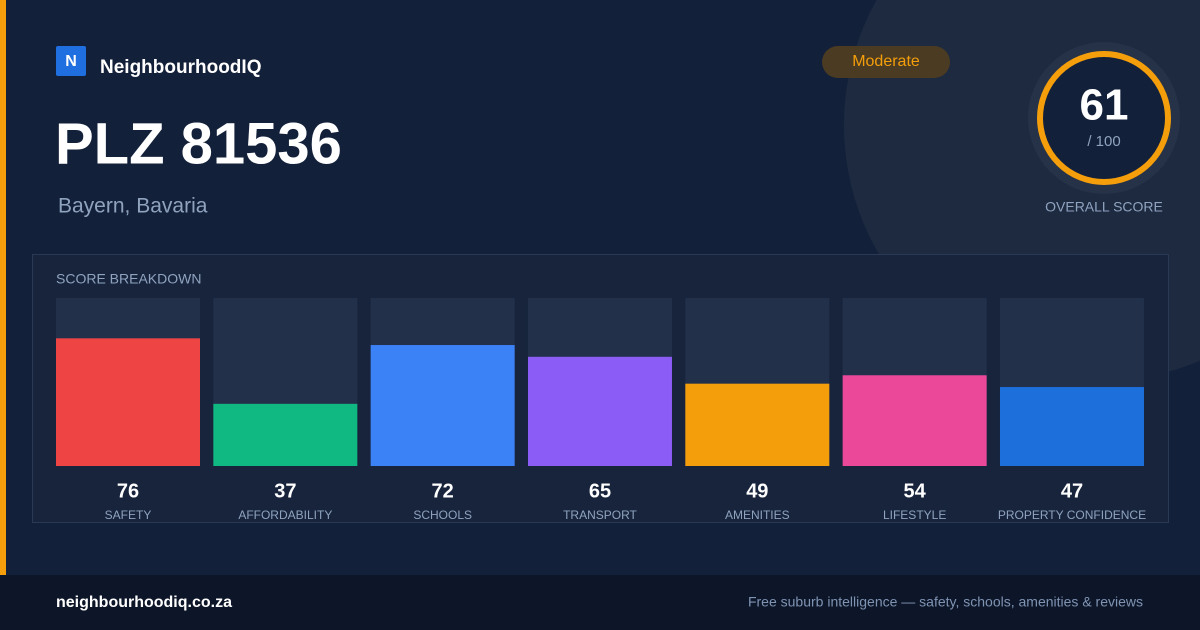 The image size is (1200, 630). I want to click on category-label: AFFORDABILITY, so click(285, 515).